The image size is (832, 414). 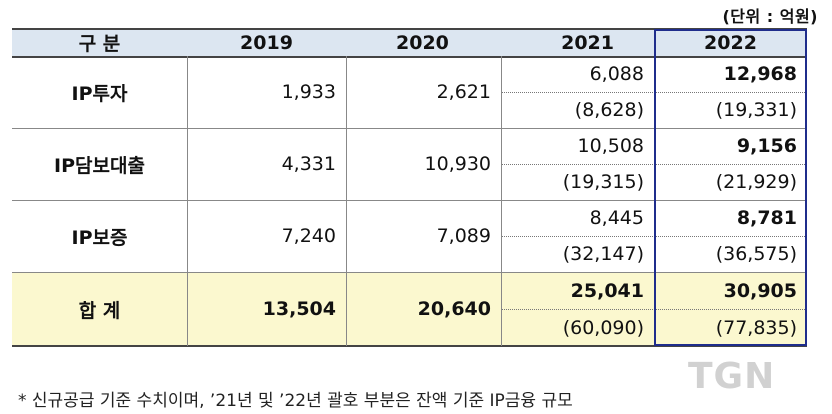 What do you see at coordinates (577, 327) in the screenshot?
I see `cell-total-2021-balance: (60,090)` at bounding box center [577, 327].